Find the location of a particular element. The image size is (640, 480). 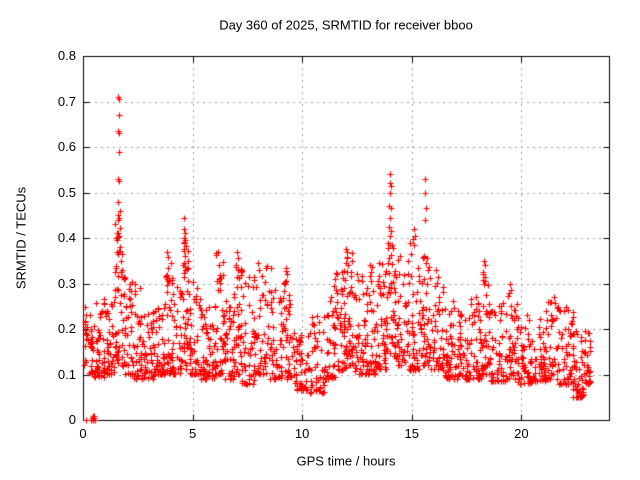

y-tick-label: 0.4 is located at coordinates (66, 237).